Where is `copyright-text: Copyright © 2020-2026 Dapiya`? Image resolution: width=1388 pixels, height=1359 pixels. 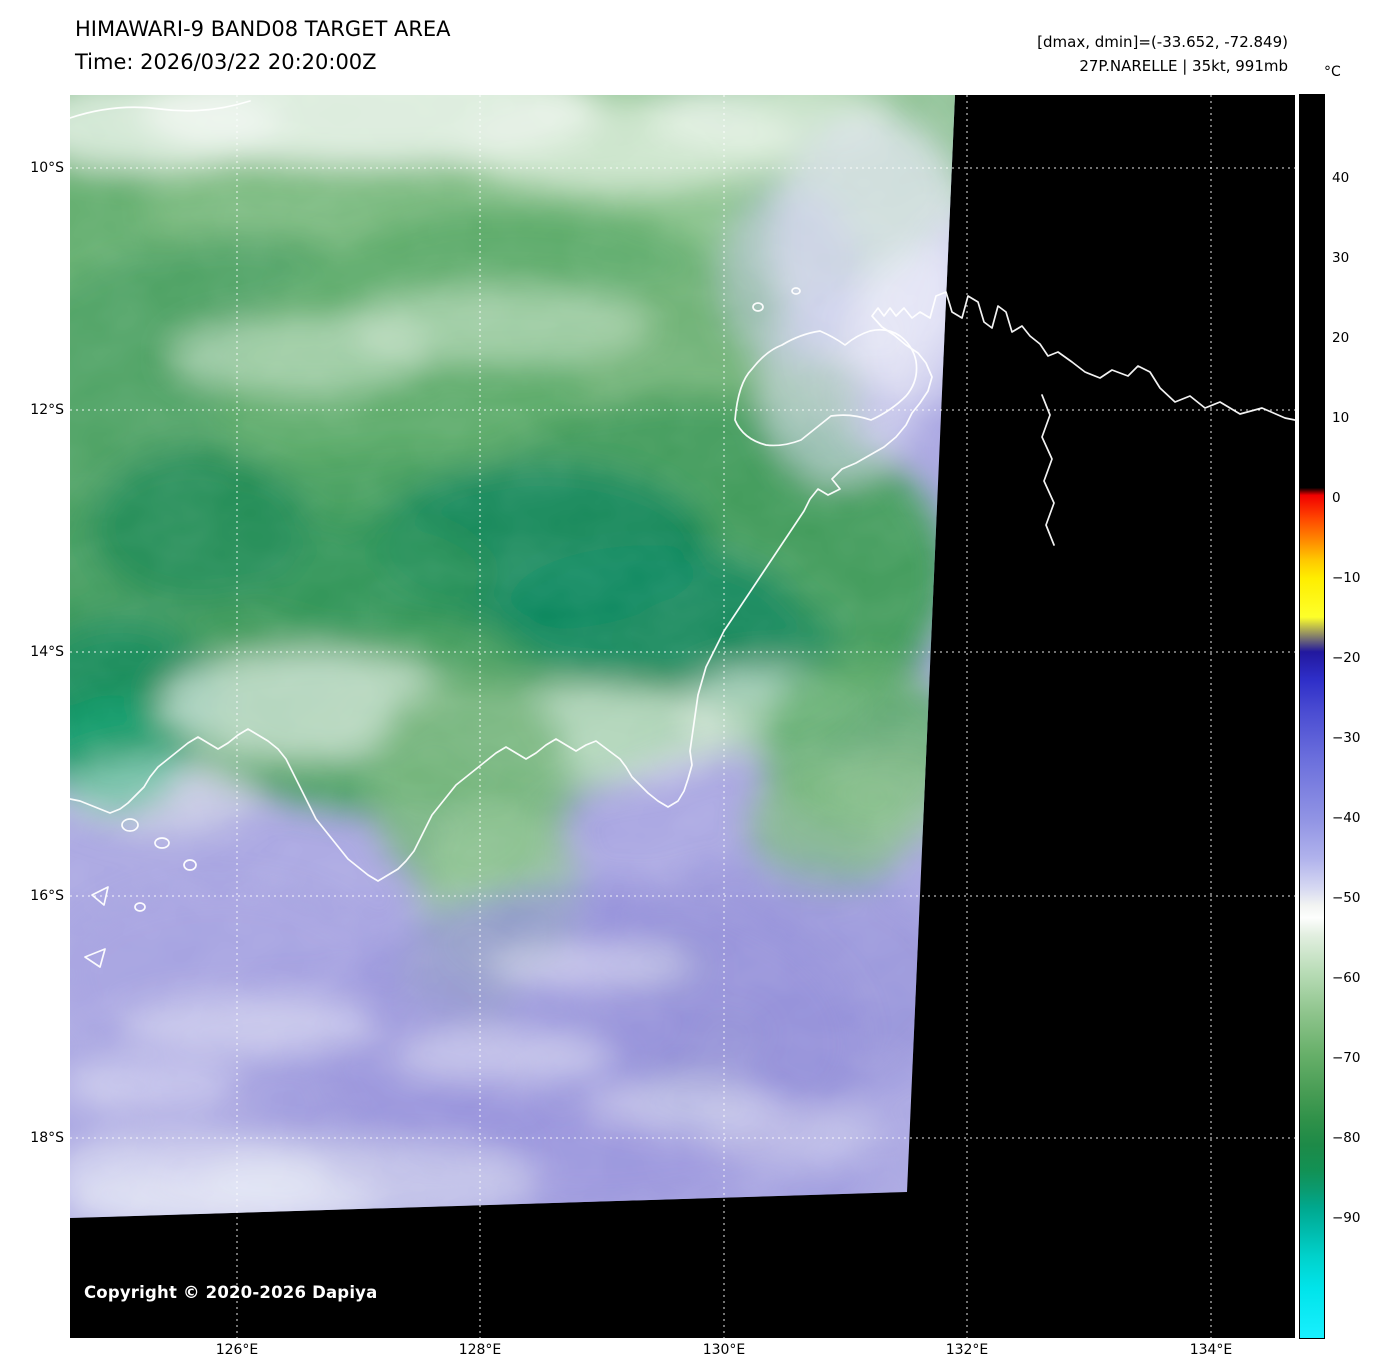
copyright-text: Copyright © 2020-2026 Dapiya is located at coordinates (231, 1292).